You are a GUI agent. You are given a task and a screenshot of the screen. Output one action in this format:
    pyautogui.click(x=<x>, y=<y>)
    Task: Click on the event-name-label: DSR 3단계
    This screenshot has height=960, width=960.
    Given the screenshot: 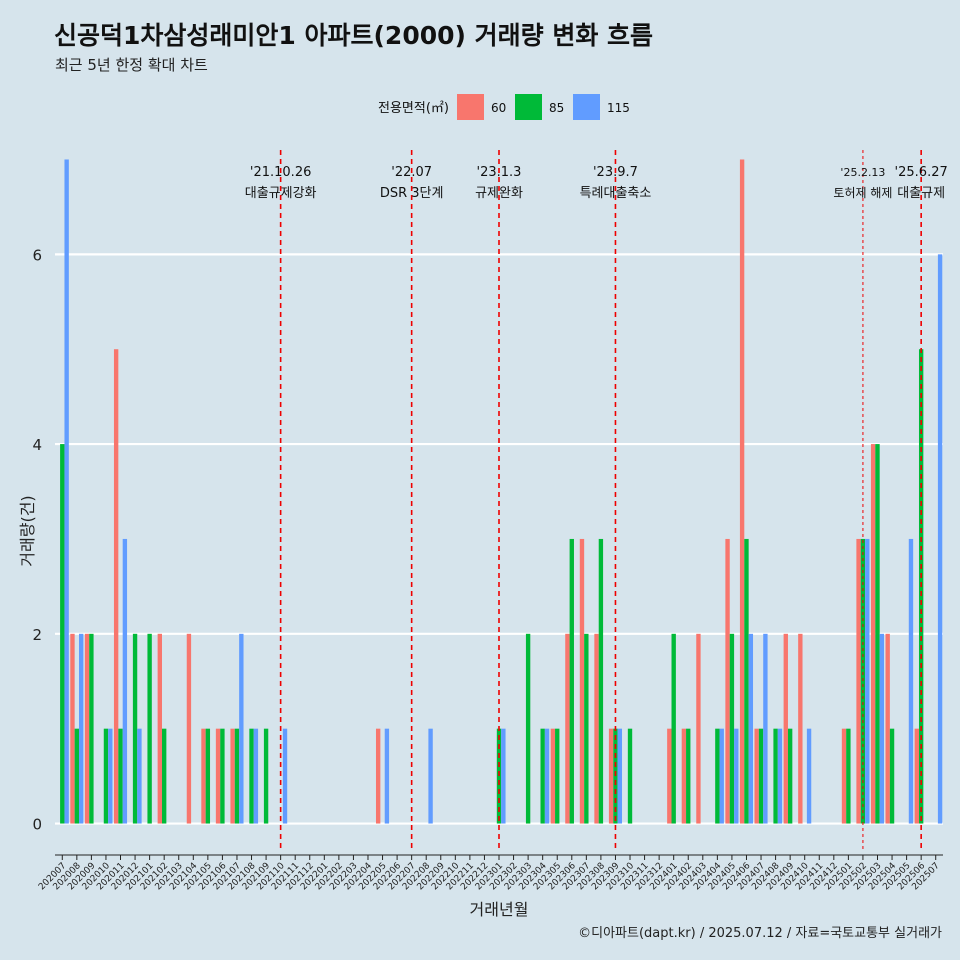 What is the action you would take?
    pyautogui.click(x=412, y=193)
    